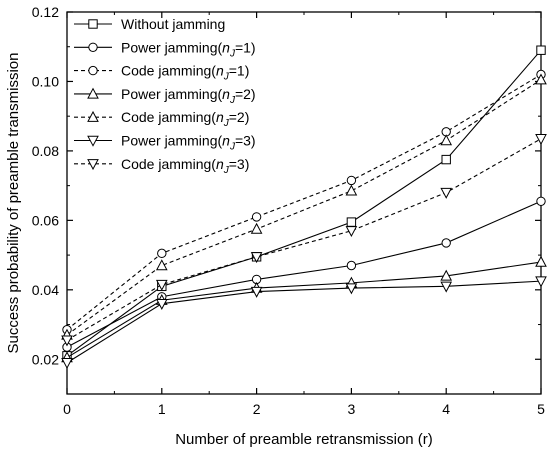  I want to click on x-tick-label: 0, so click(67, 409).